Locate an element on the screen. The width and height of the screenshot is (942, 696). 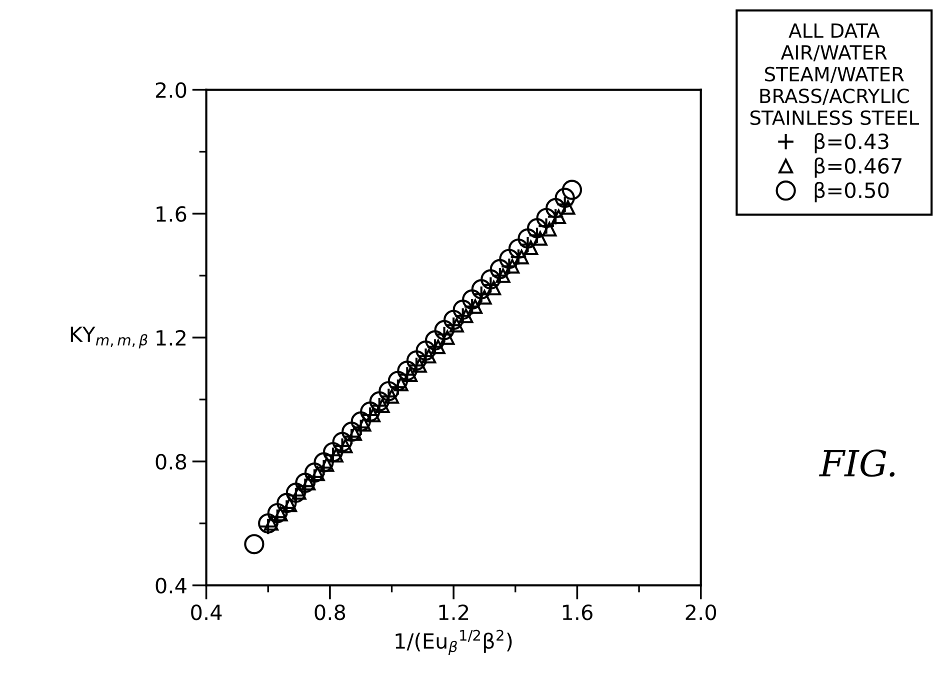
x-tick-label: 1.2 is located at coordinates (453, 612).